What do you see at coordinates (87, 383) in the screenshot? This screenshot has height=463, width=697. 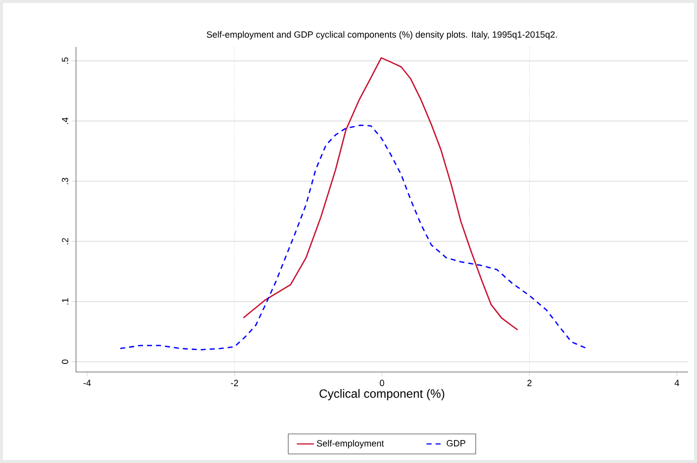 I see `x-tick-label: -4` at bounding box center [87, 383].